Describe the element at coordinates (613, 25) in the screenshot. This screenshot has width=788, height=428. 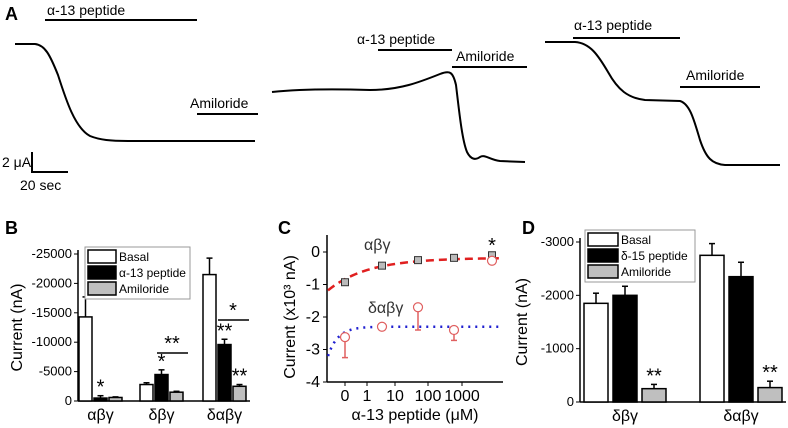
I see `peptide-label-3: α-13 peptide` at that location.